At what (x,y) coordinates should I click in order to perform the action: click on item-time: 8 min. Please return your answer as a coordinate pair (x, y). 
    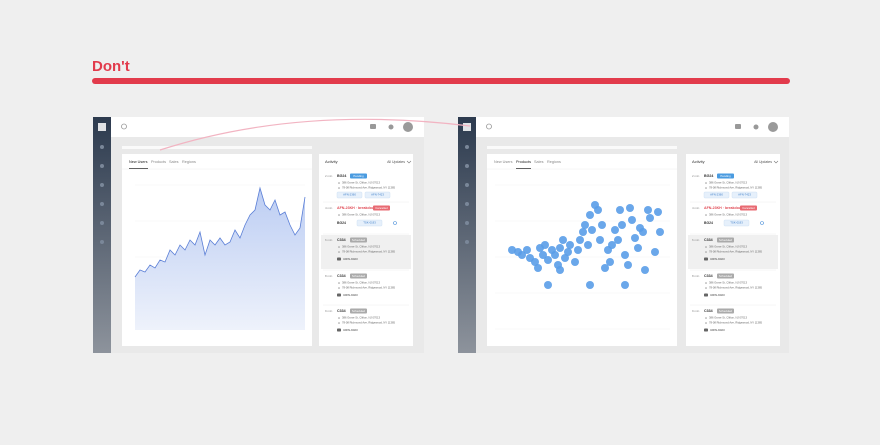
    Looking at the image, I should click on (329, 276).